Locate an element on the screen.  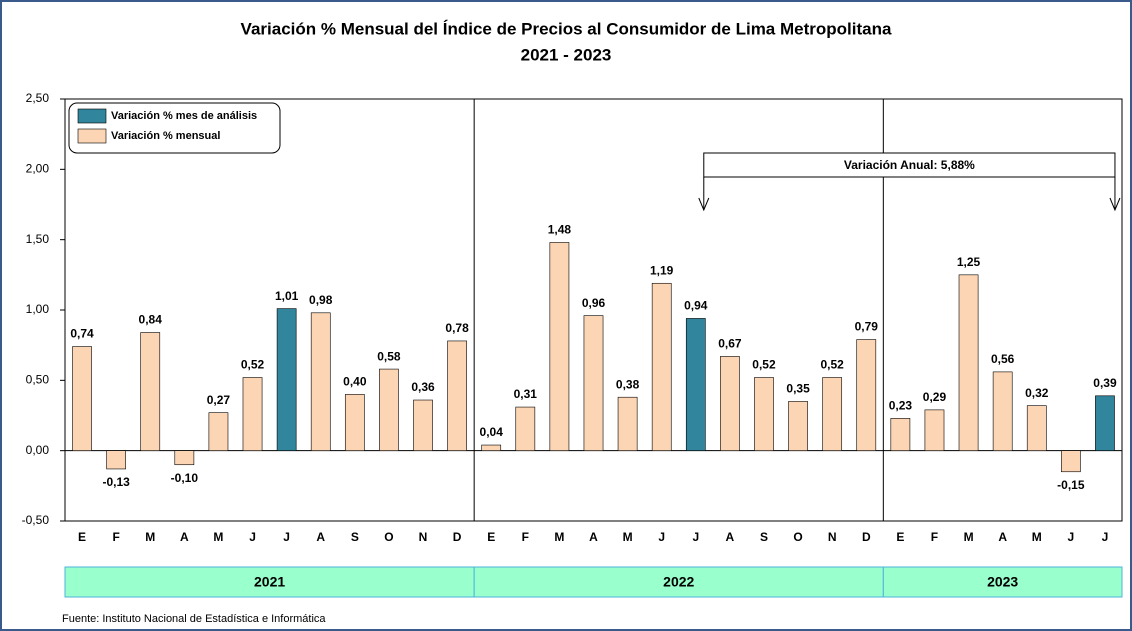
annotation-box is located at coordinates (909, 165).